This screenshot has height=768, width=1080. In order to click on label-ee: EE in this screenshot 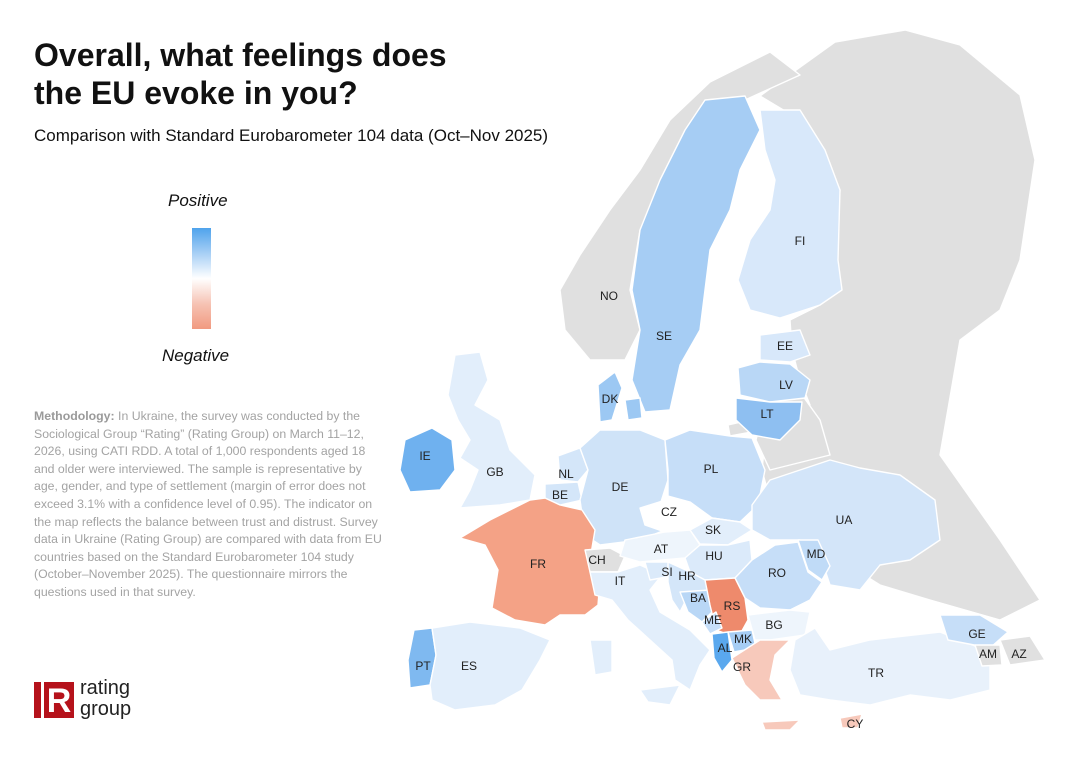, I will do `click(785, 346)`.